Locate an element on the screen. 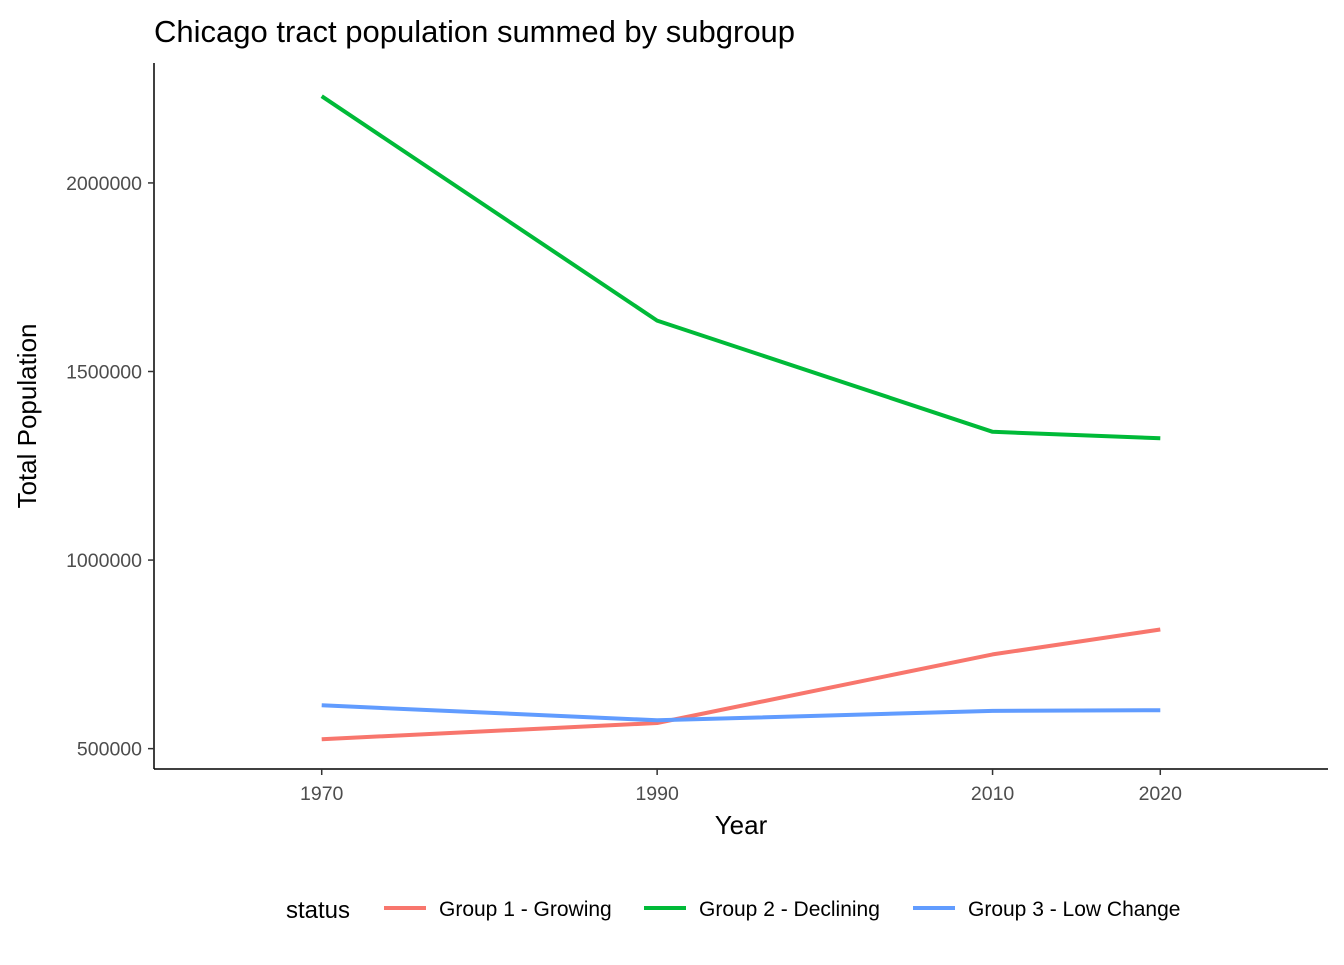 This screenshot has width=1344, height=965. y-tick-label: 1000000 is located at coordinates (104, 561).